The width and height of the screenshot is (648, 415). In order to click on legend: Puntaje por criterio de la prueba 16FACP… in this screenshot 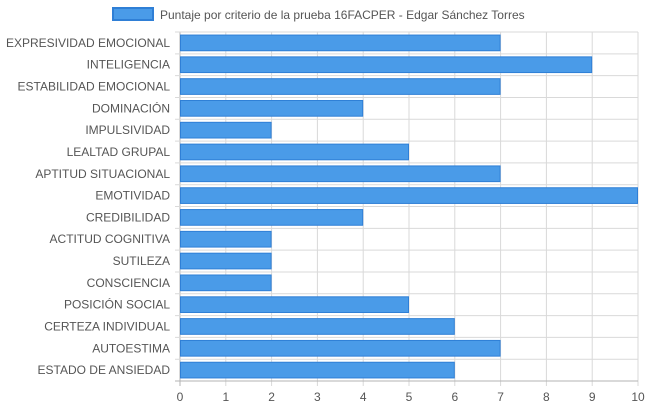, I will do `click(318, 14)`.